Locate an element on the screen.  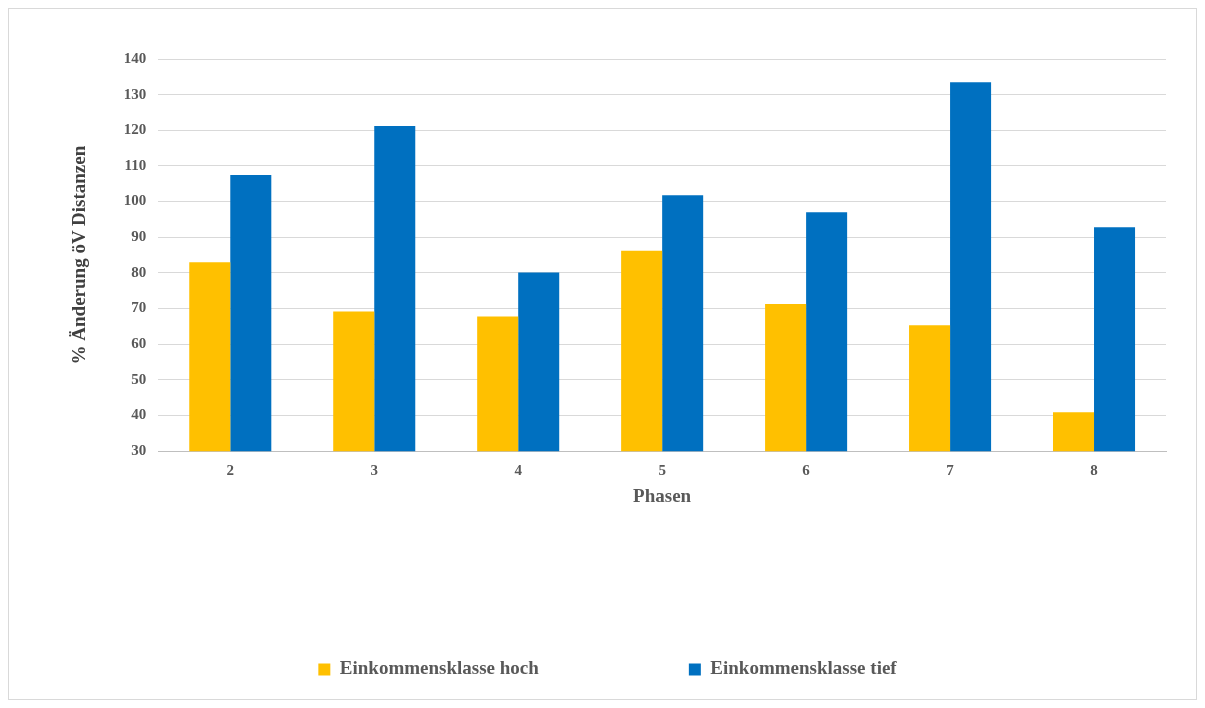
y-tick-label: 50 is located at coordinates (139, 378).